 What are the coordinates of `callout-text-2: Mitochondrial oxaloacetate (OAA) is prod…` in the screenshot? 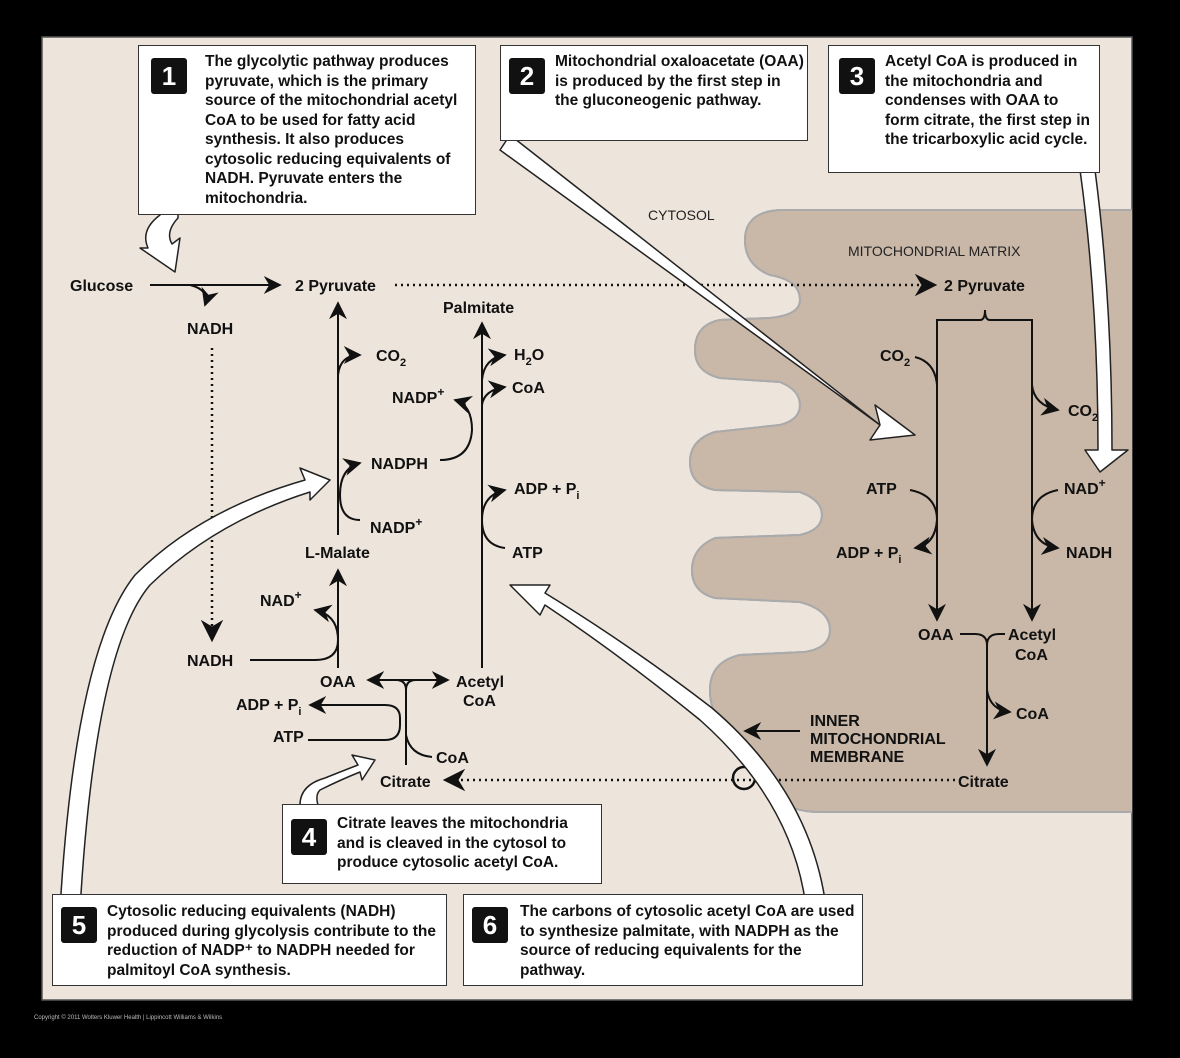 It's located at (679, 81).